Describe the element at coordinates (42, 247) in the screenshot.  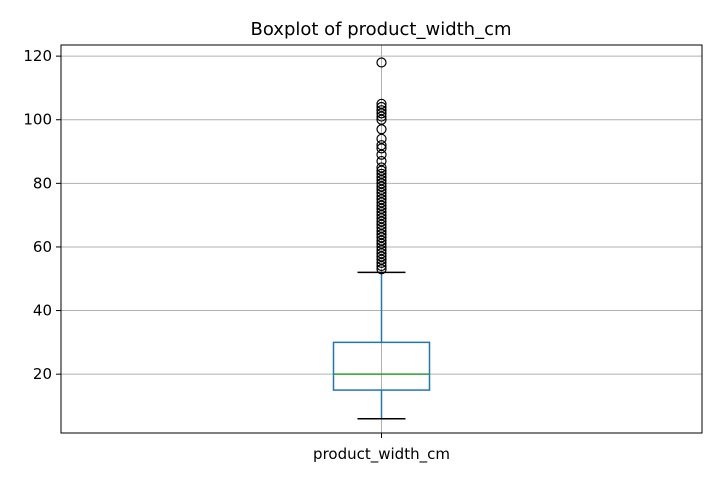
I see `y-tick-label: 60` at that location.